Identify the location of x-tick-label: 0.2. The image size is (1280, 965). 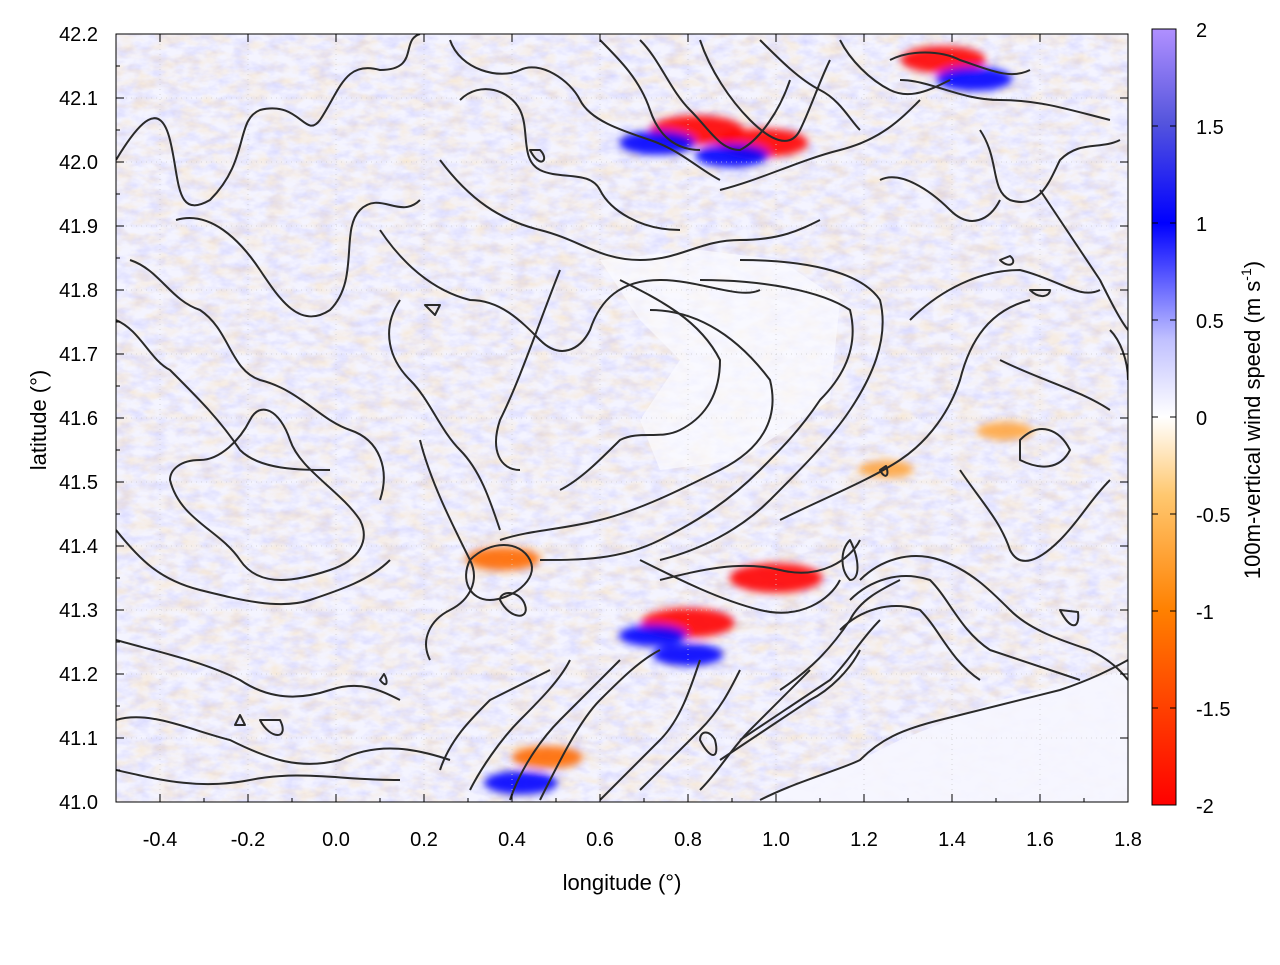
(424, 840).